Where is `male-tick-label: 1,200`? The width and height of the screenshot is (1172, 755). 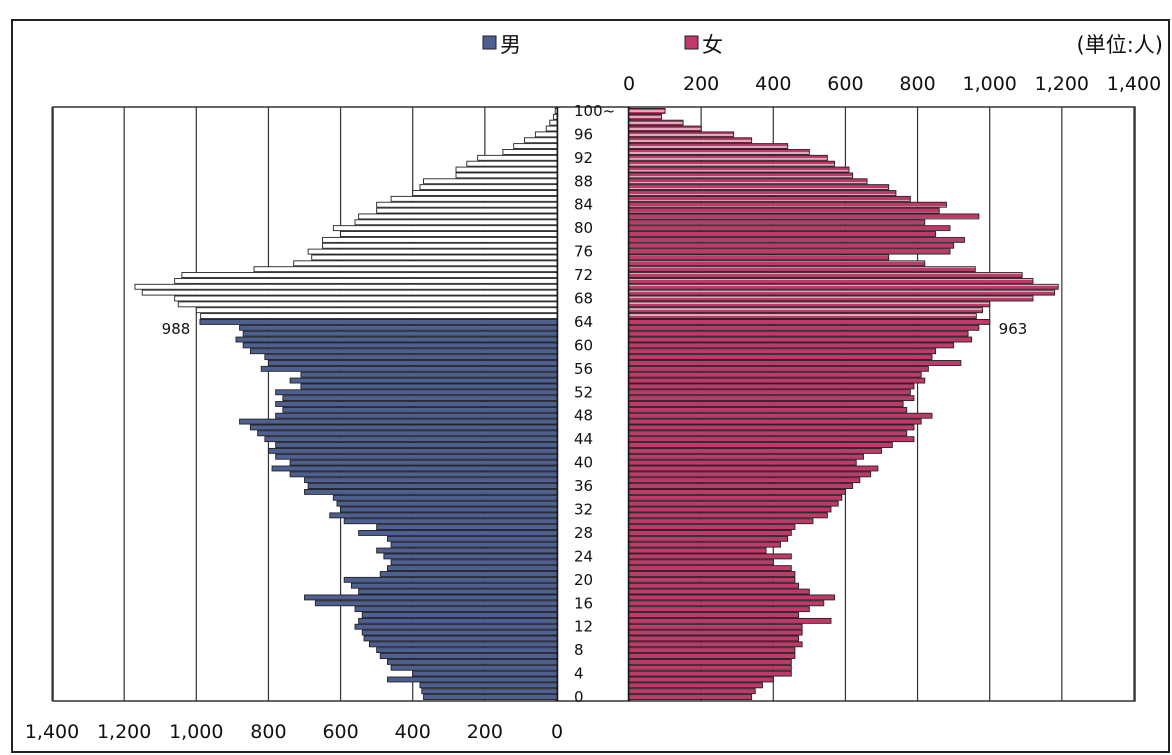
male-tick-label: 1,200 is located at coordinates (124, 732).